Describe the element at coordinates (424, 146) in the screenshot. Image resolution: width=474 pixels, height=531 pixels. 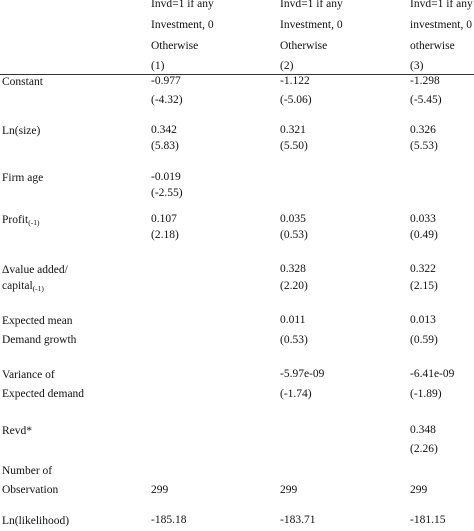
I see `tstat-cell: (5.53)` at that location.